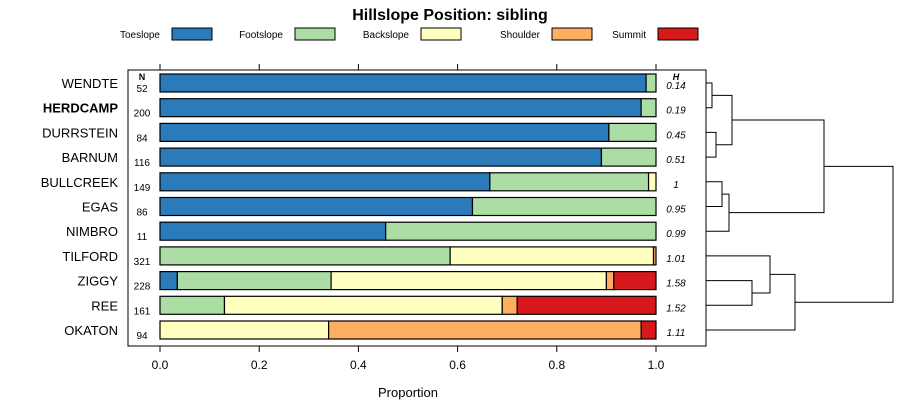 The width and height of the screenshot is (900, 420). What do you see at coordinates (142, 311) in the screenshot?
I see `n-value-ree: 161` at bounding box center [142, 311].